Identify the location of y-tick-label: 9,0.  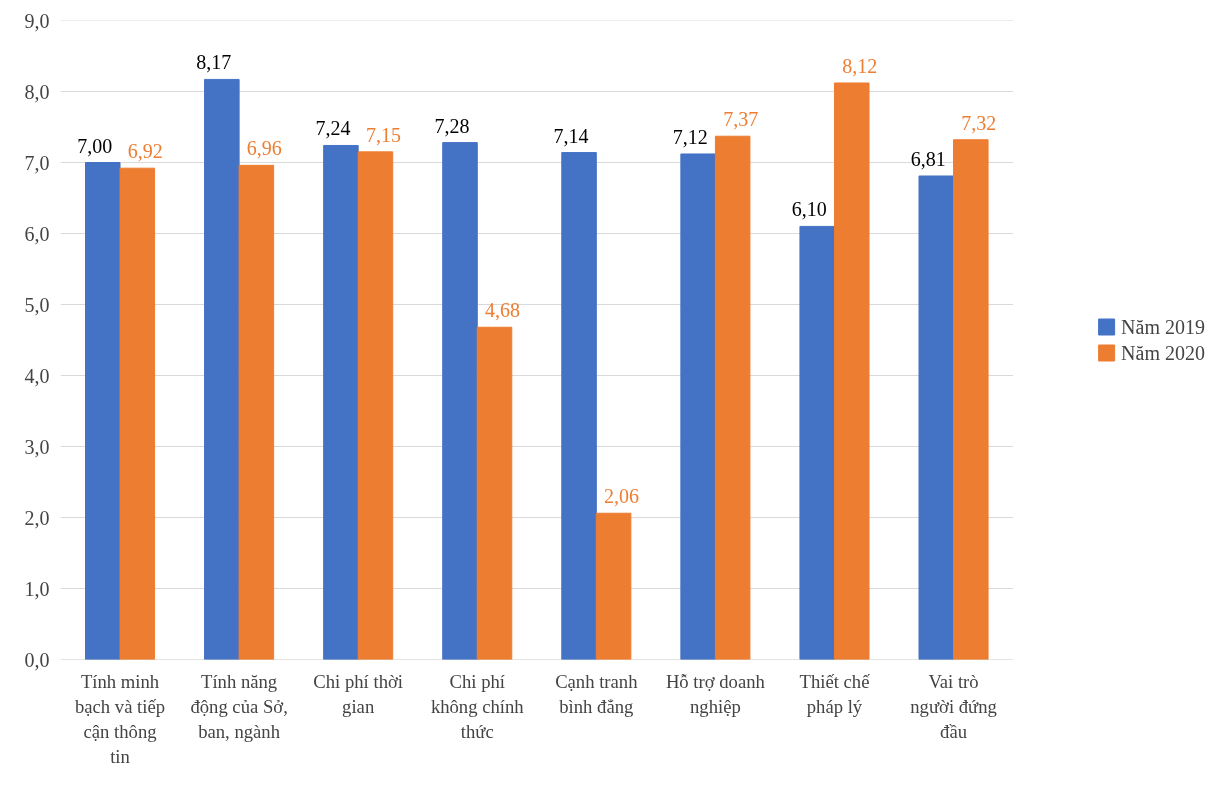
(37, 20).